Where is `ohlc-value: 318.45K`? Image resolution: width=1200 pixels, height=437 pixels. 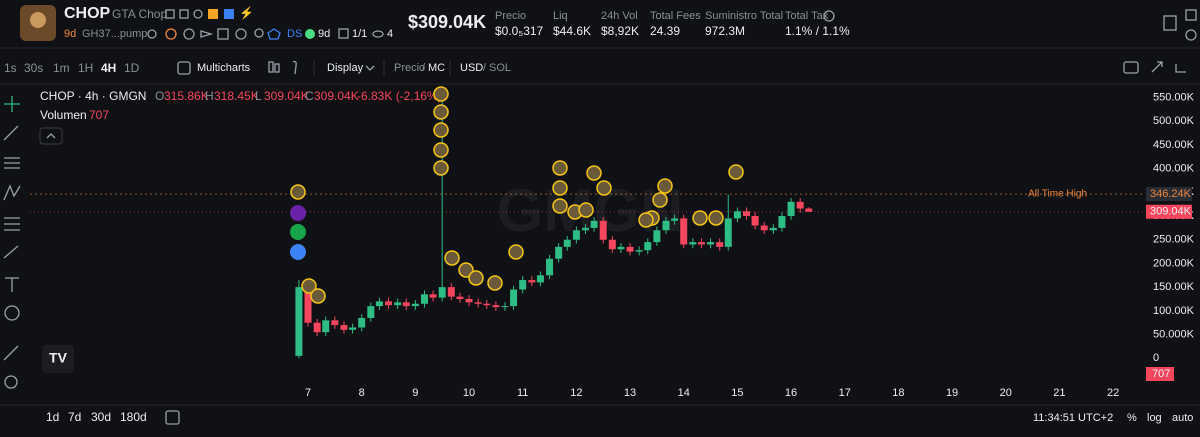 ohlc-value: 318.45K is located at coordinates (236, 96).